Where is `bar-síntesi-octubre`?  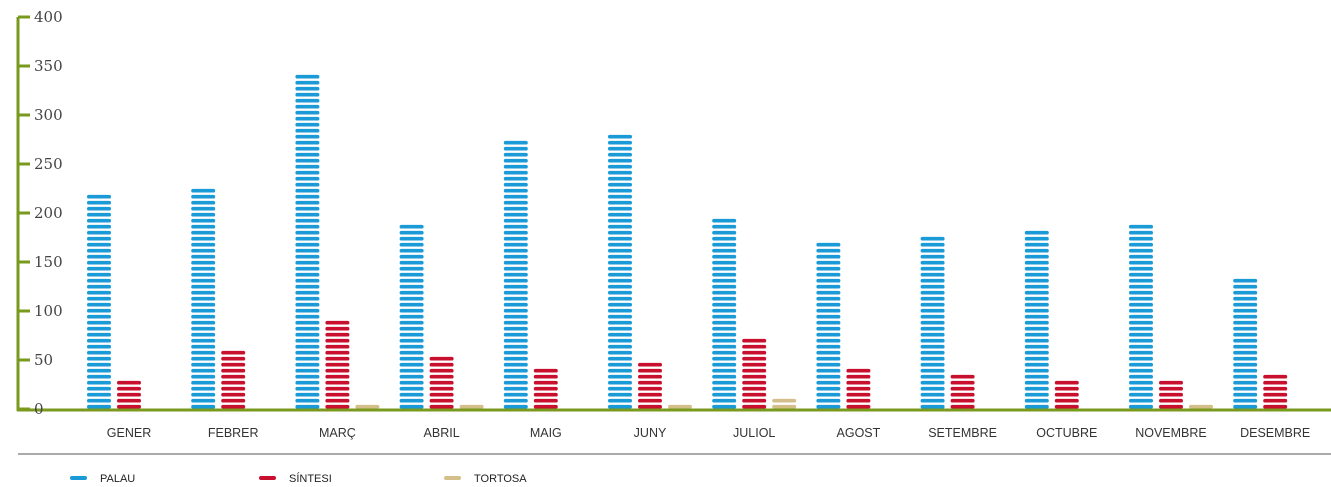 bar-síntesi-octubre is located at coordinates (1066, 394).